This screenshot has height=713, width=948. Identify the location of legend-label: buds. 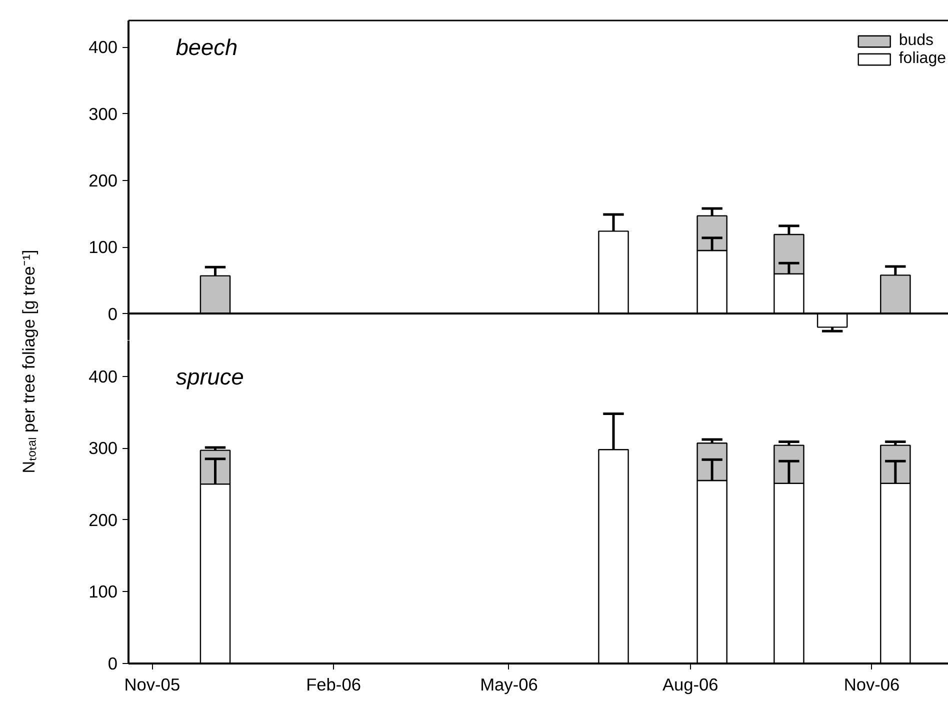
(916, 41).